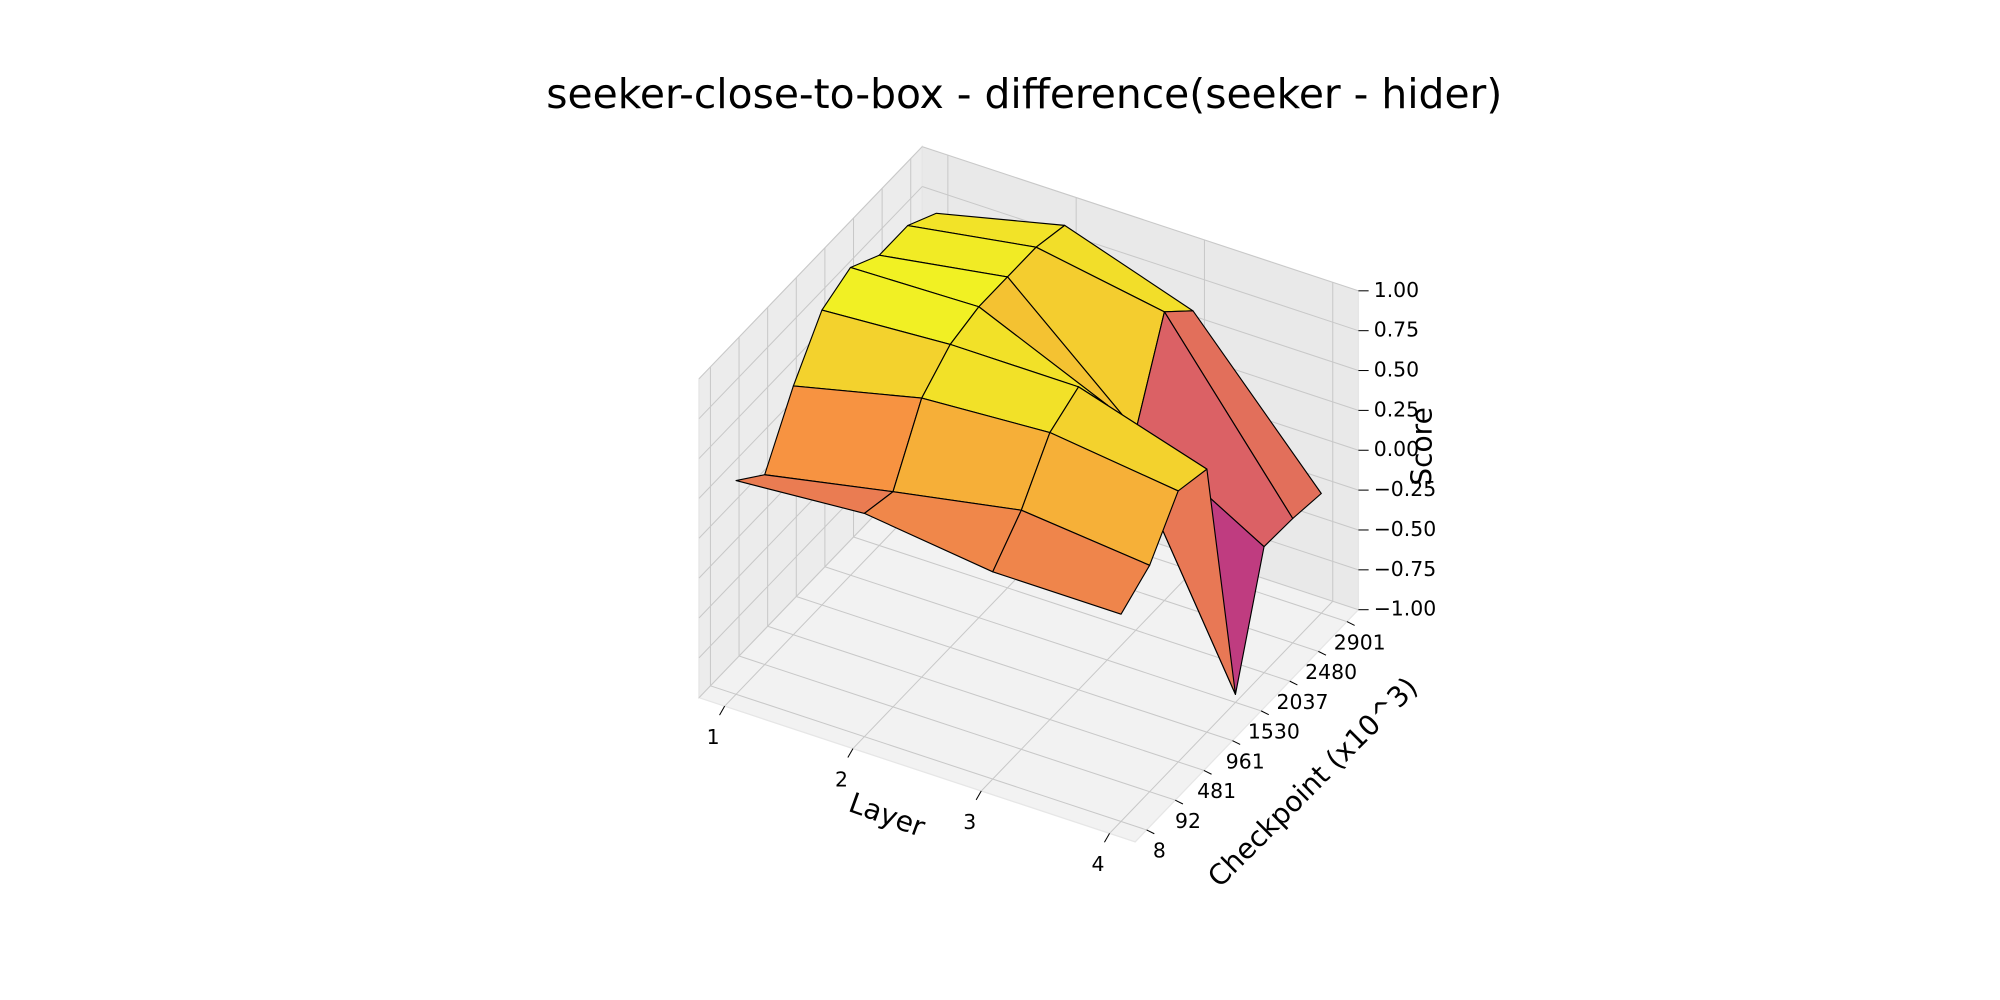 This screenshot has height=1000, width=2000. I want to click on x-tick-label: 1, so click(713, 737).